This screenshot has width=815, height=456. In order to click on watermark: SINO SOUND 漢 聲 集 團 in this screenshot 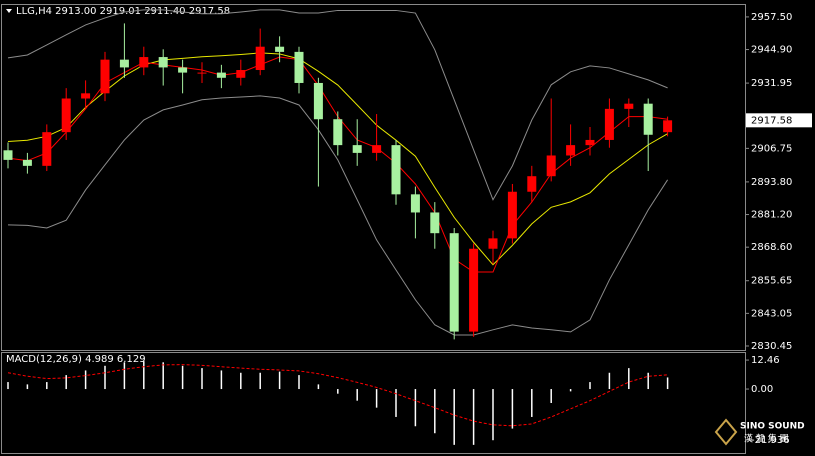, I will do `click(759, 432)`.